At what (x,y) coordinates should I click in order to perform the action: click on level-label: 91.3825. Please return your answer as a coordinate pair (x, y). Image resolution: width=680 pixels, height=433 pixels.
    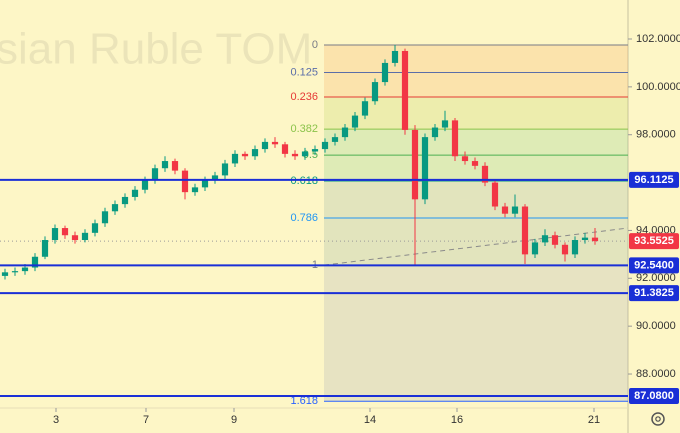
    Looking at the image, I should click on (654, 293).